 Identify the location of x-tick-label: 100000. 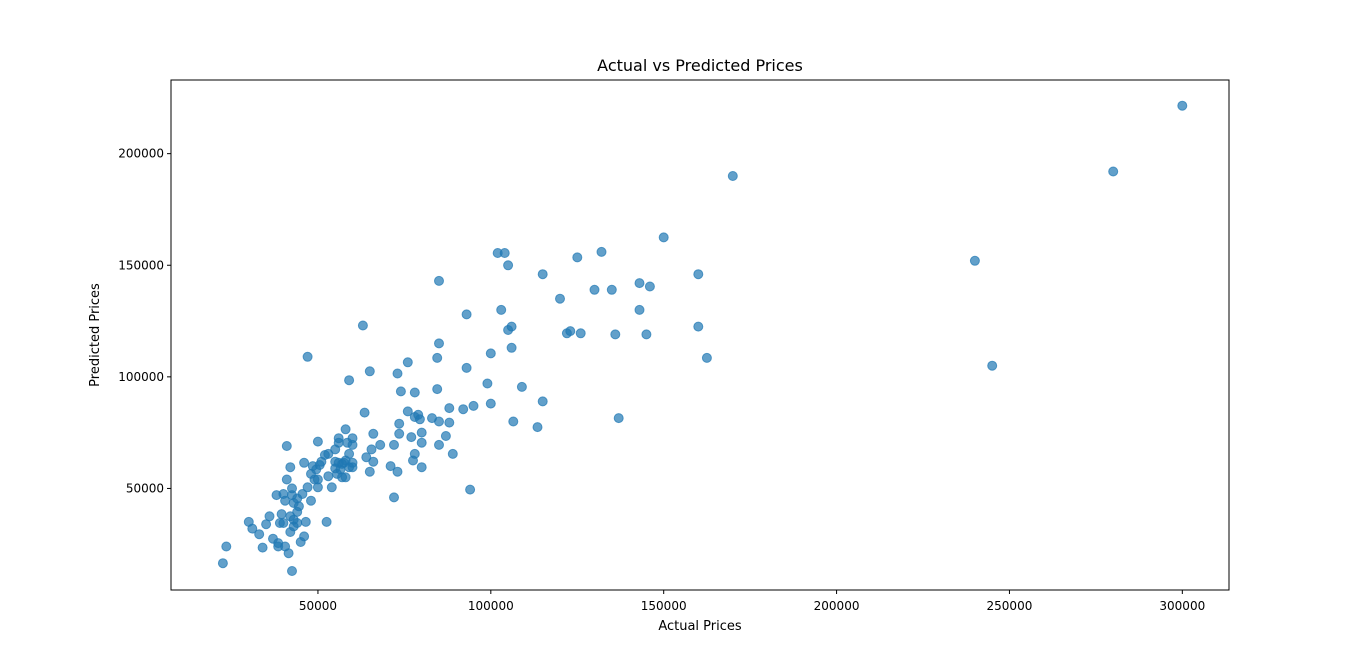
(491, 606).